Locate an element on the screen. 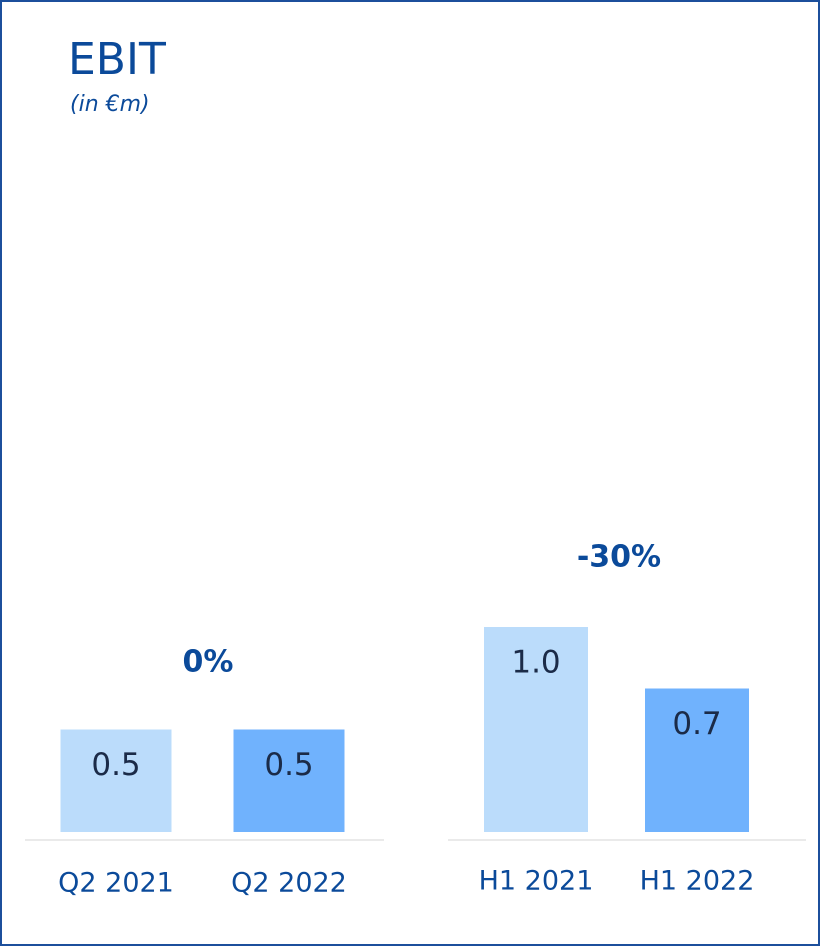  change-annotation: -30% is located at coordinates (619, 557).